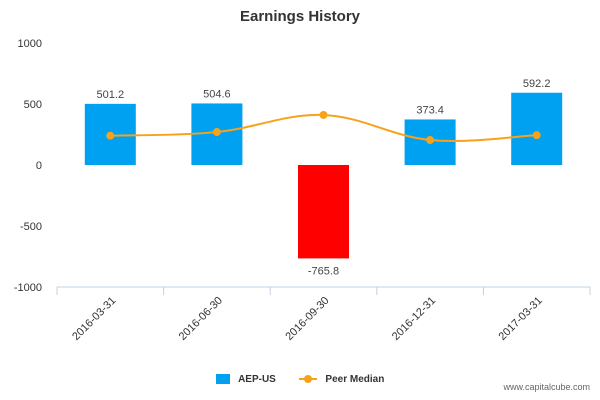 Image resolution: width=600 pixels, height=400 pixels. Describe the element at coordinates (111, 95) in the screenshot. I see `bar-data-label: 501.2` at that location.